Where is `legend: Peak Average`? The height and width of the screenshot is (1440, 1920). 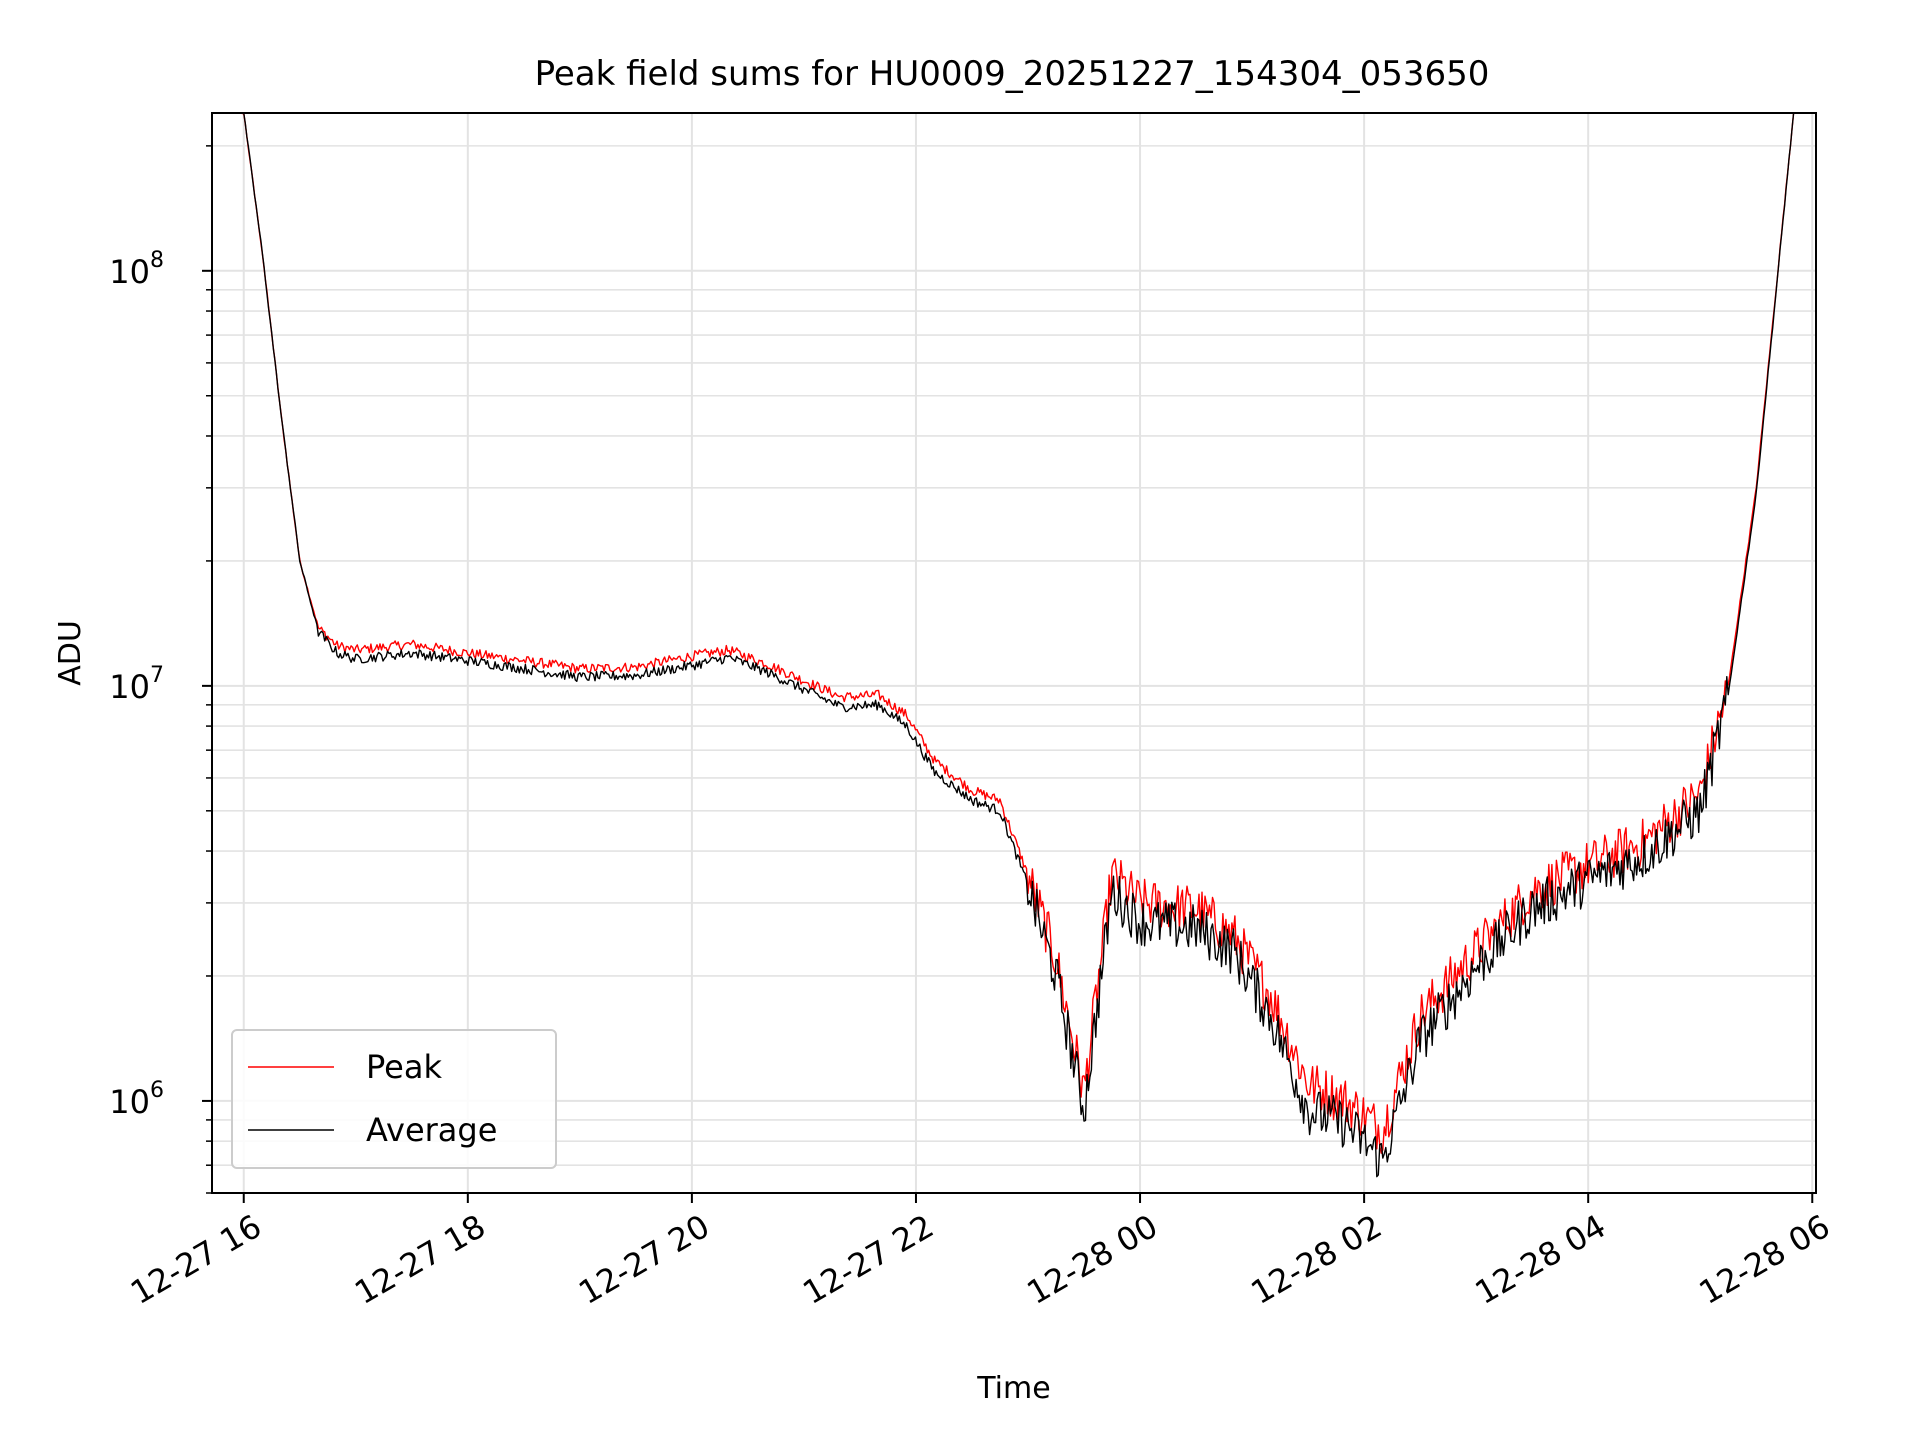 legend: Peak Average is located at coordinates (394, 1099).